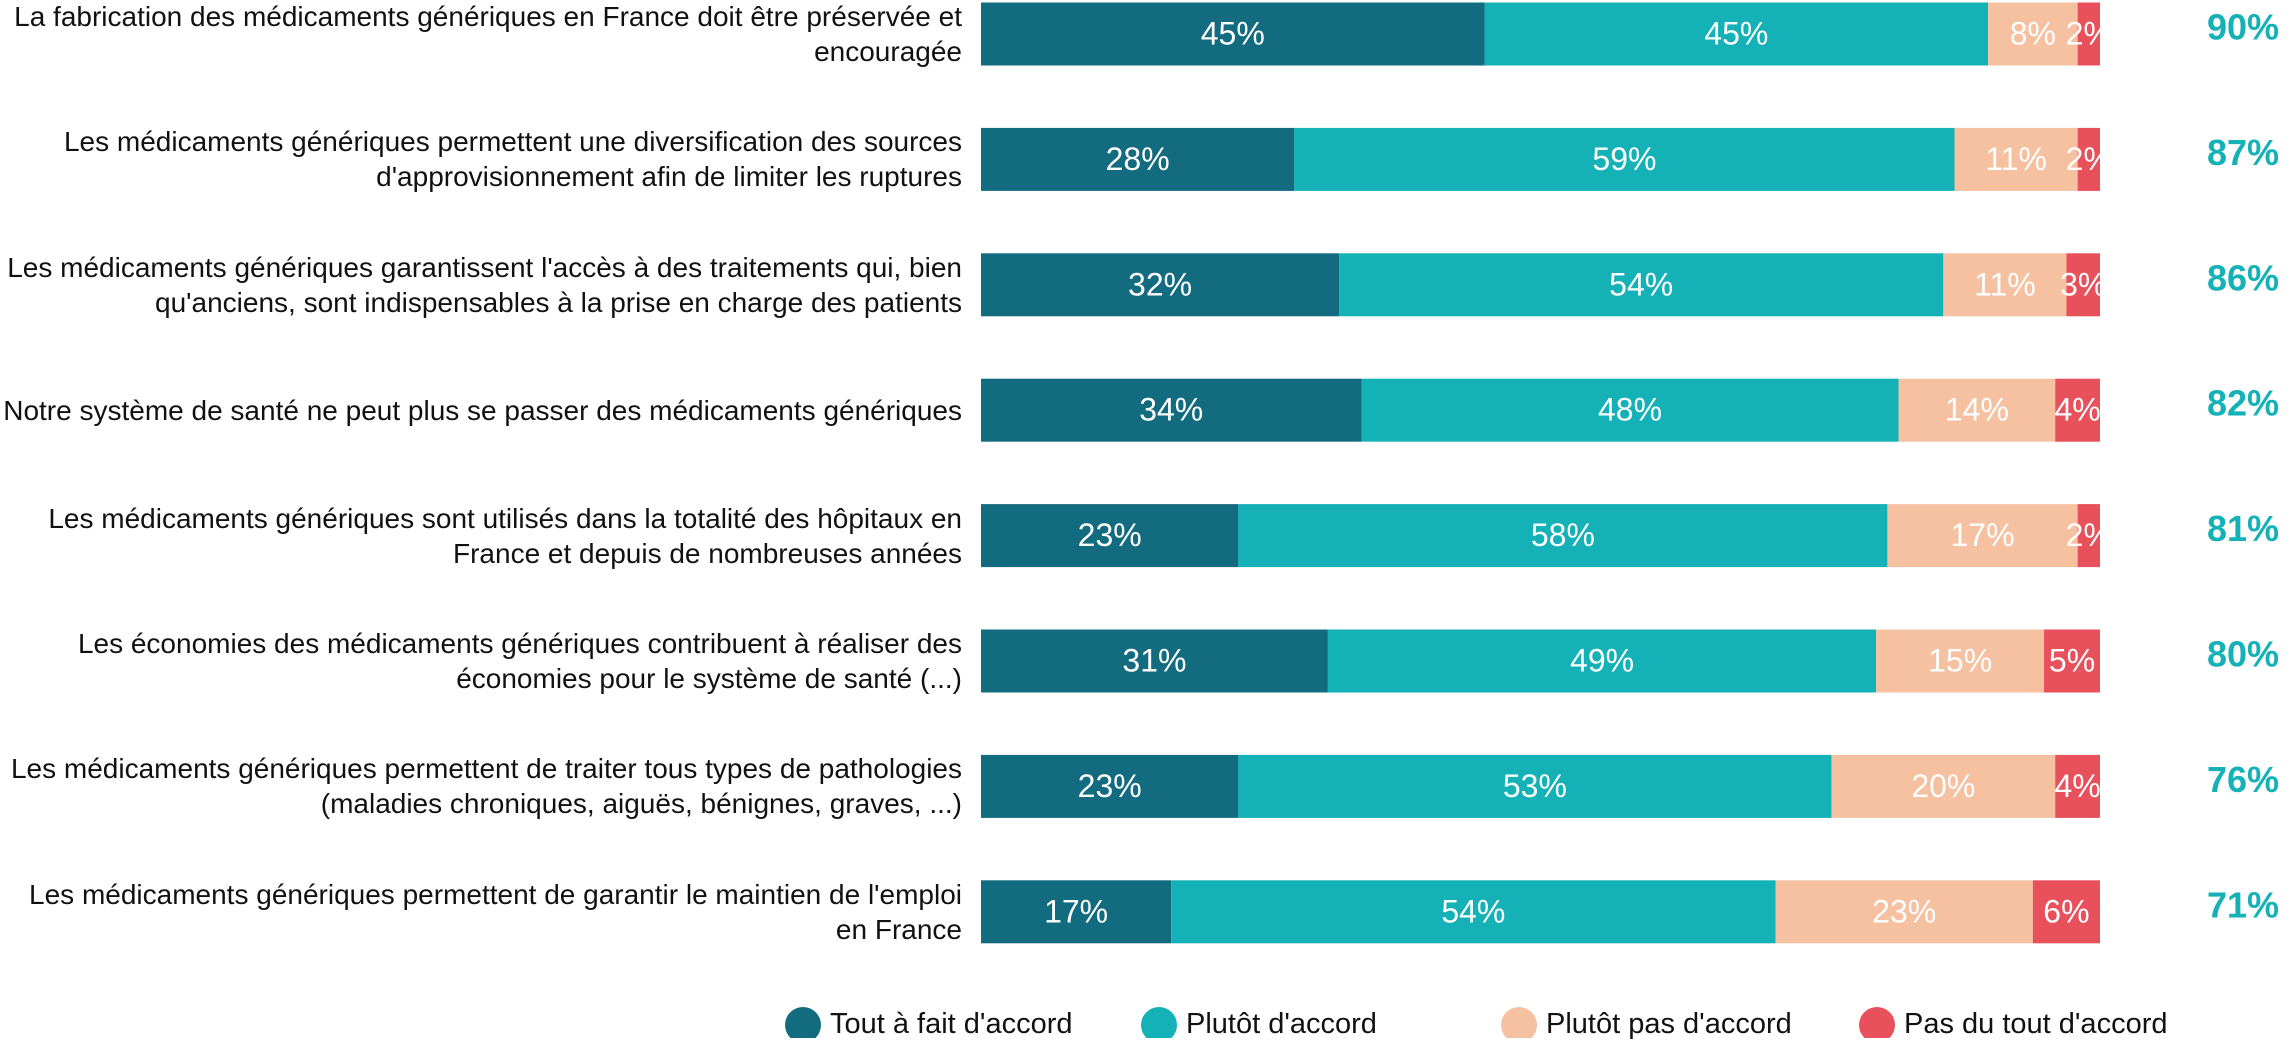 The height and width of the screenshot is (1041, 2291). What do you see at coordinates (2243, 152) in the screenshot?
I see `total-label: 87%` at bounding box center [2243, 152].